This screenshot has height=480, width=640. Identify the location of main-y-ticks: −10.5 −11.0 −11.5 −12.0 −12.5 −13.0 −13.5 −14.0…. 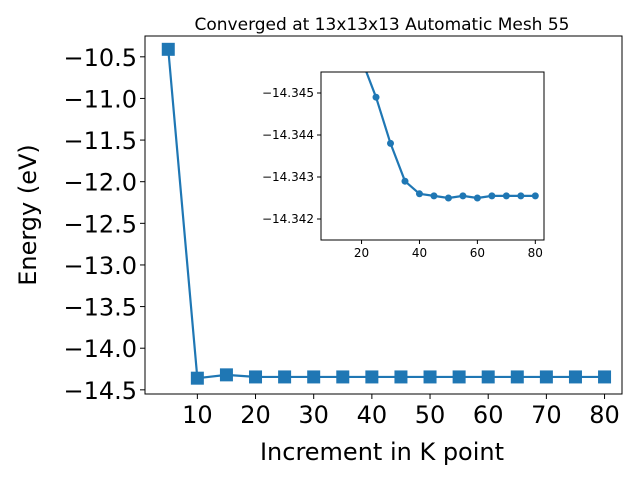
(104, 224).